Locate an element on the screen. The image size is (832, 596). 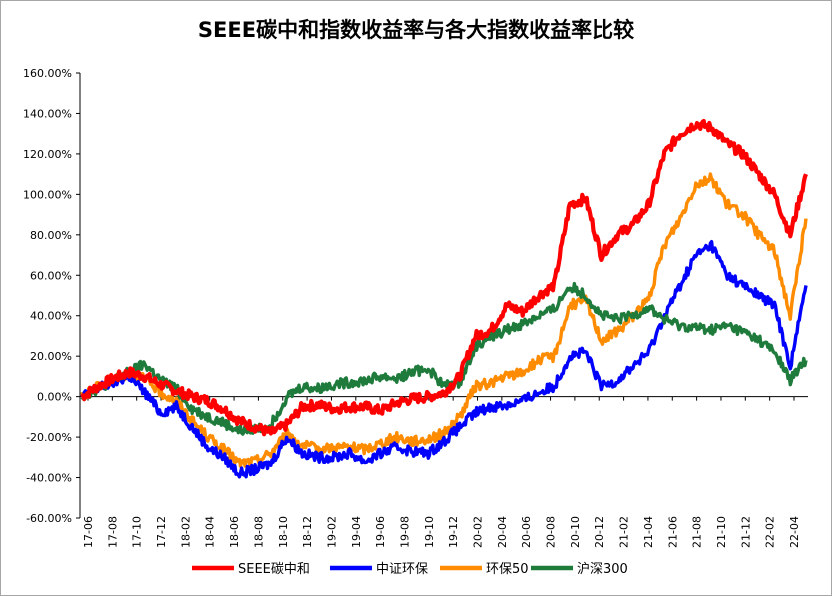
x-tick-label: 20-10 is located at coordinates (575, 532).